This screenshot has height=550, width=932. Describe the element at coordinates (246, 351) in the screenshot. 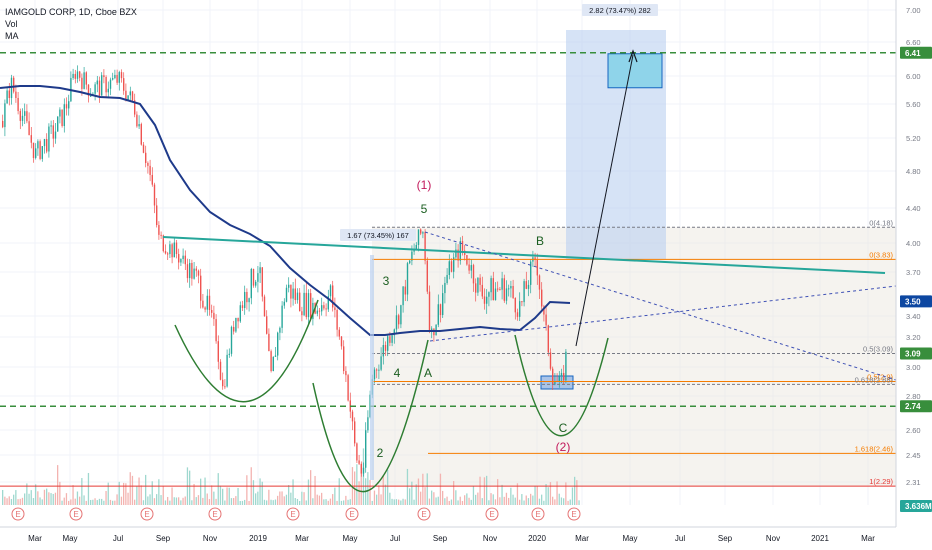

I see `arc-left-shoulder` at that location.